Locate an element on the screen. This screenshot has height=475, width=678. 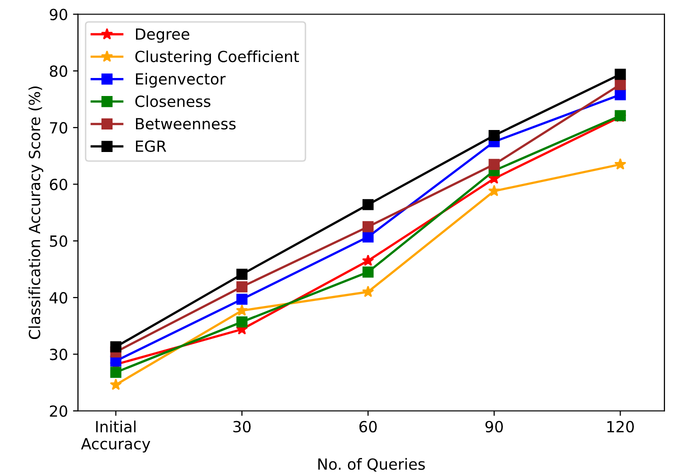
y-tick-label: 60 is located at coordinates (59, 184).